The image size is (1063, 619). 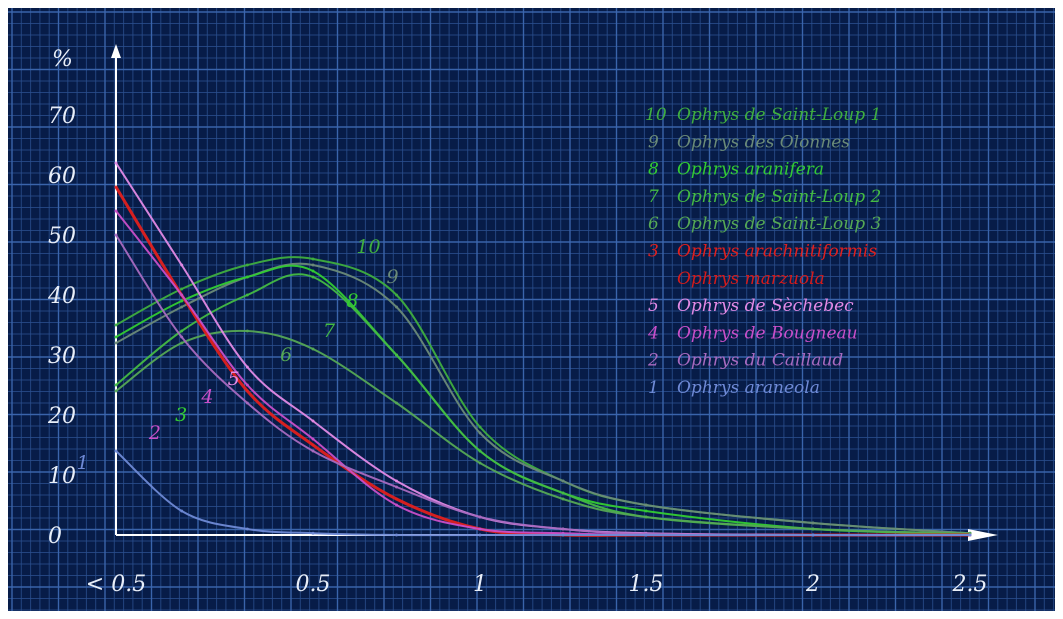 I want to click on y-axis-label: %, so click(x=62, y=59).